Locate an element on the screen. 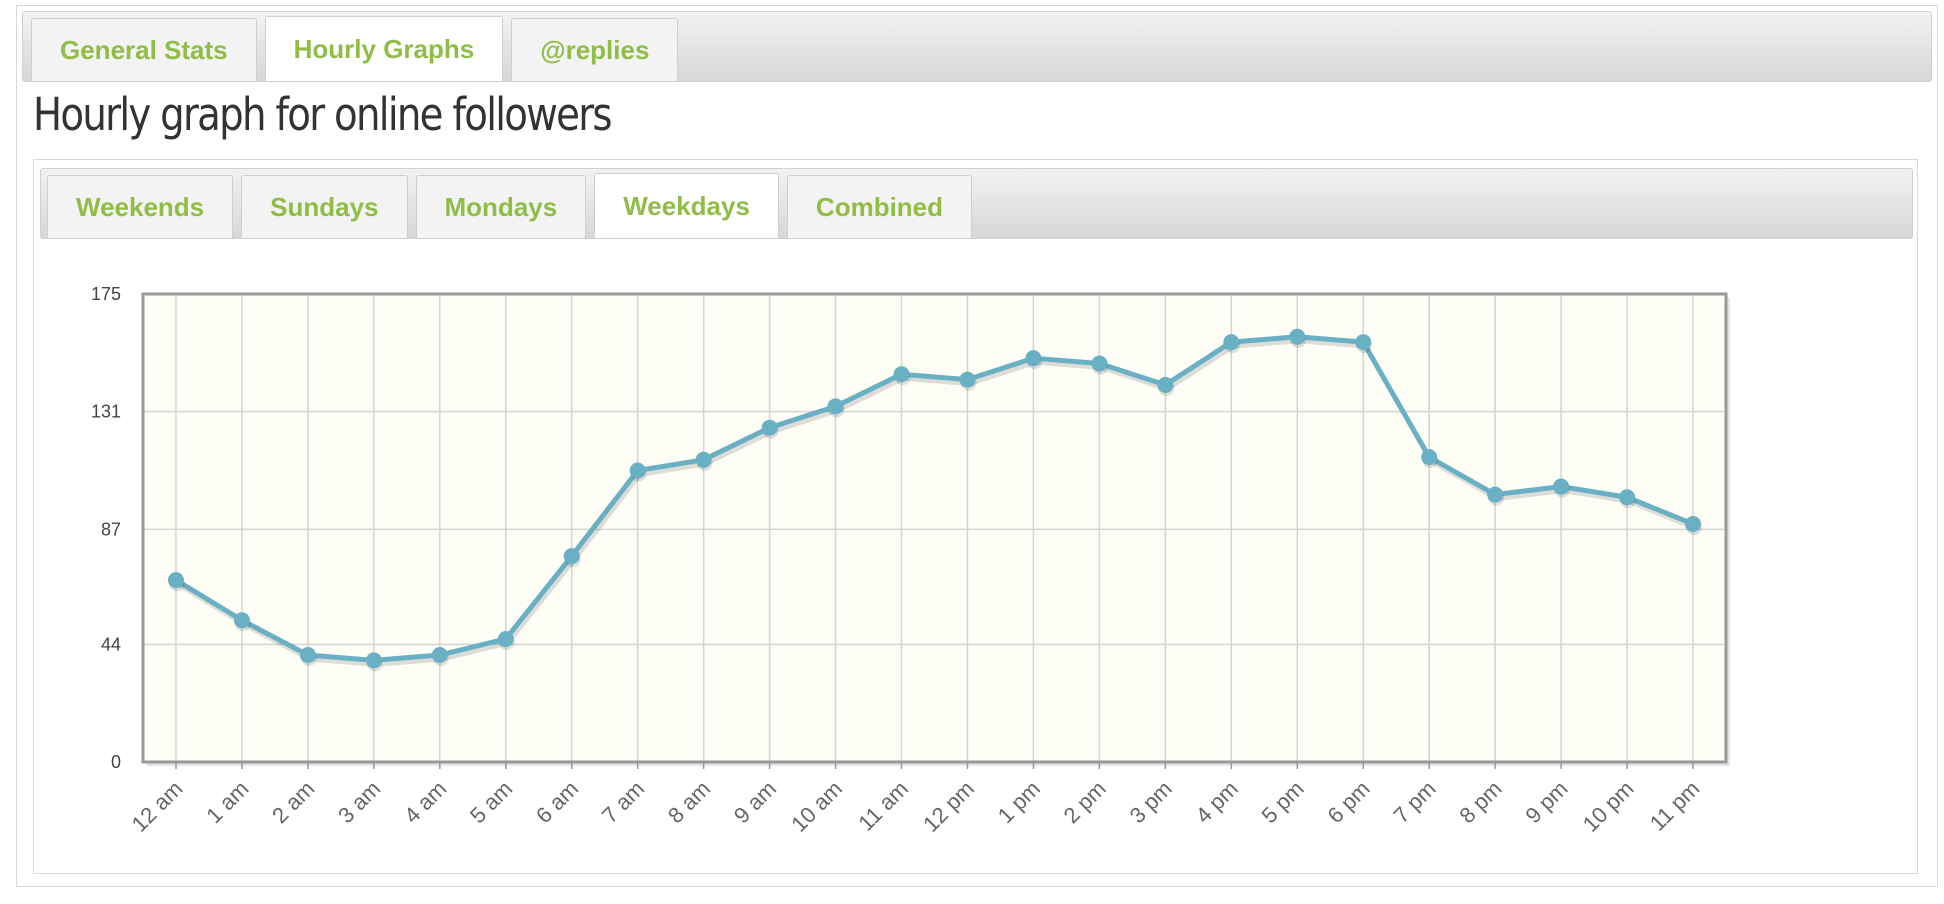 The image size is (1944, 904). x-tick-label: 9 am is located at coordinates (755, 802).